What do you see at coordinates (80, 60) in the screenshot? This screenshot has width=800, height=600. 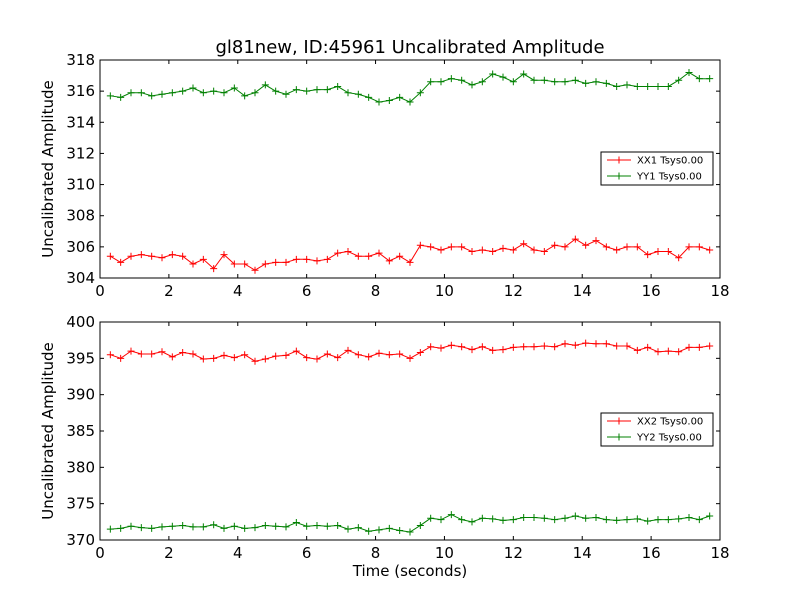 I see `y-tick-label: 318` at bounding box center [80, 60].